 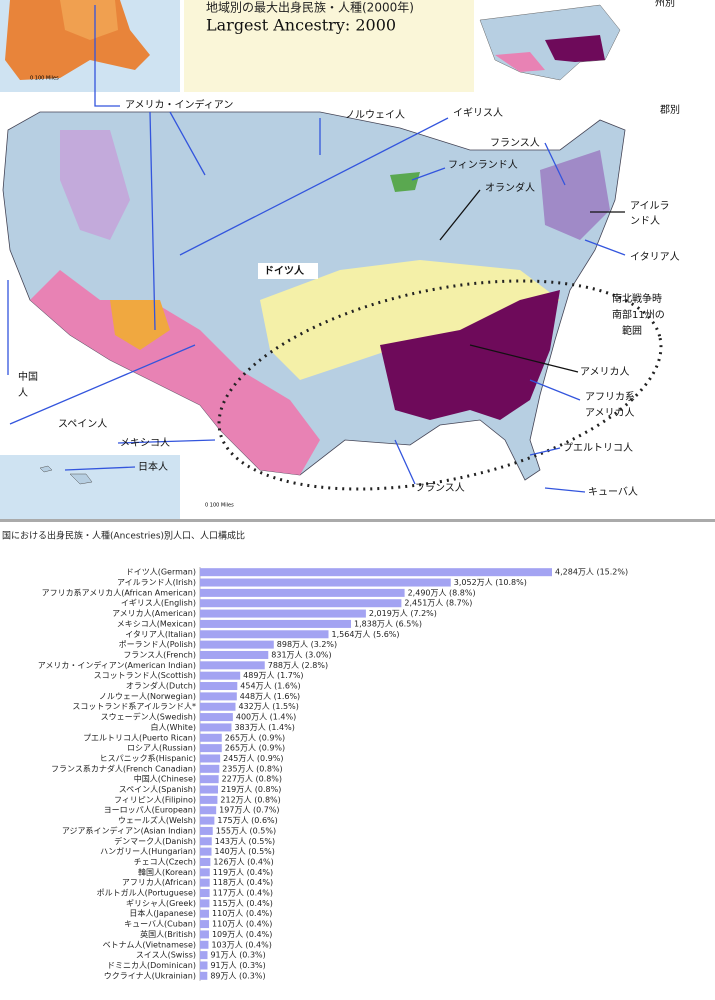 What do you see at coordinates (117, 665) in the screenshot?
I see `y-tick-label: アメリカ・インディアン(American Indian)` at bounding box center [117, 665].